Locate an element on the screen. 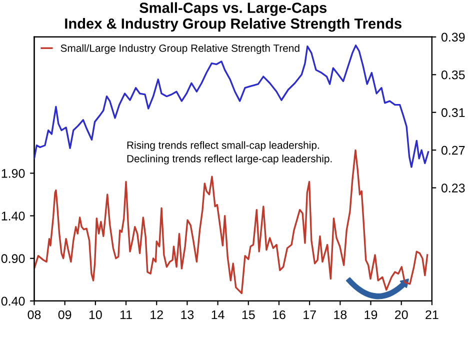 This screenshot has width=469, height=342. y-tick-label: 1.90 is located at coordinates (13, 173).